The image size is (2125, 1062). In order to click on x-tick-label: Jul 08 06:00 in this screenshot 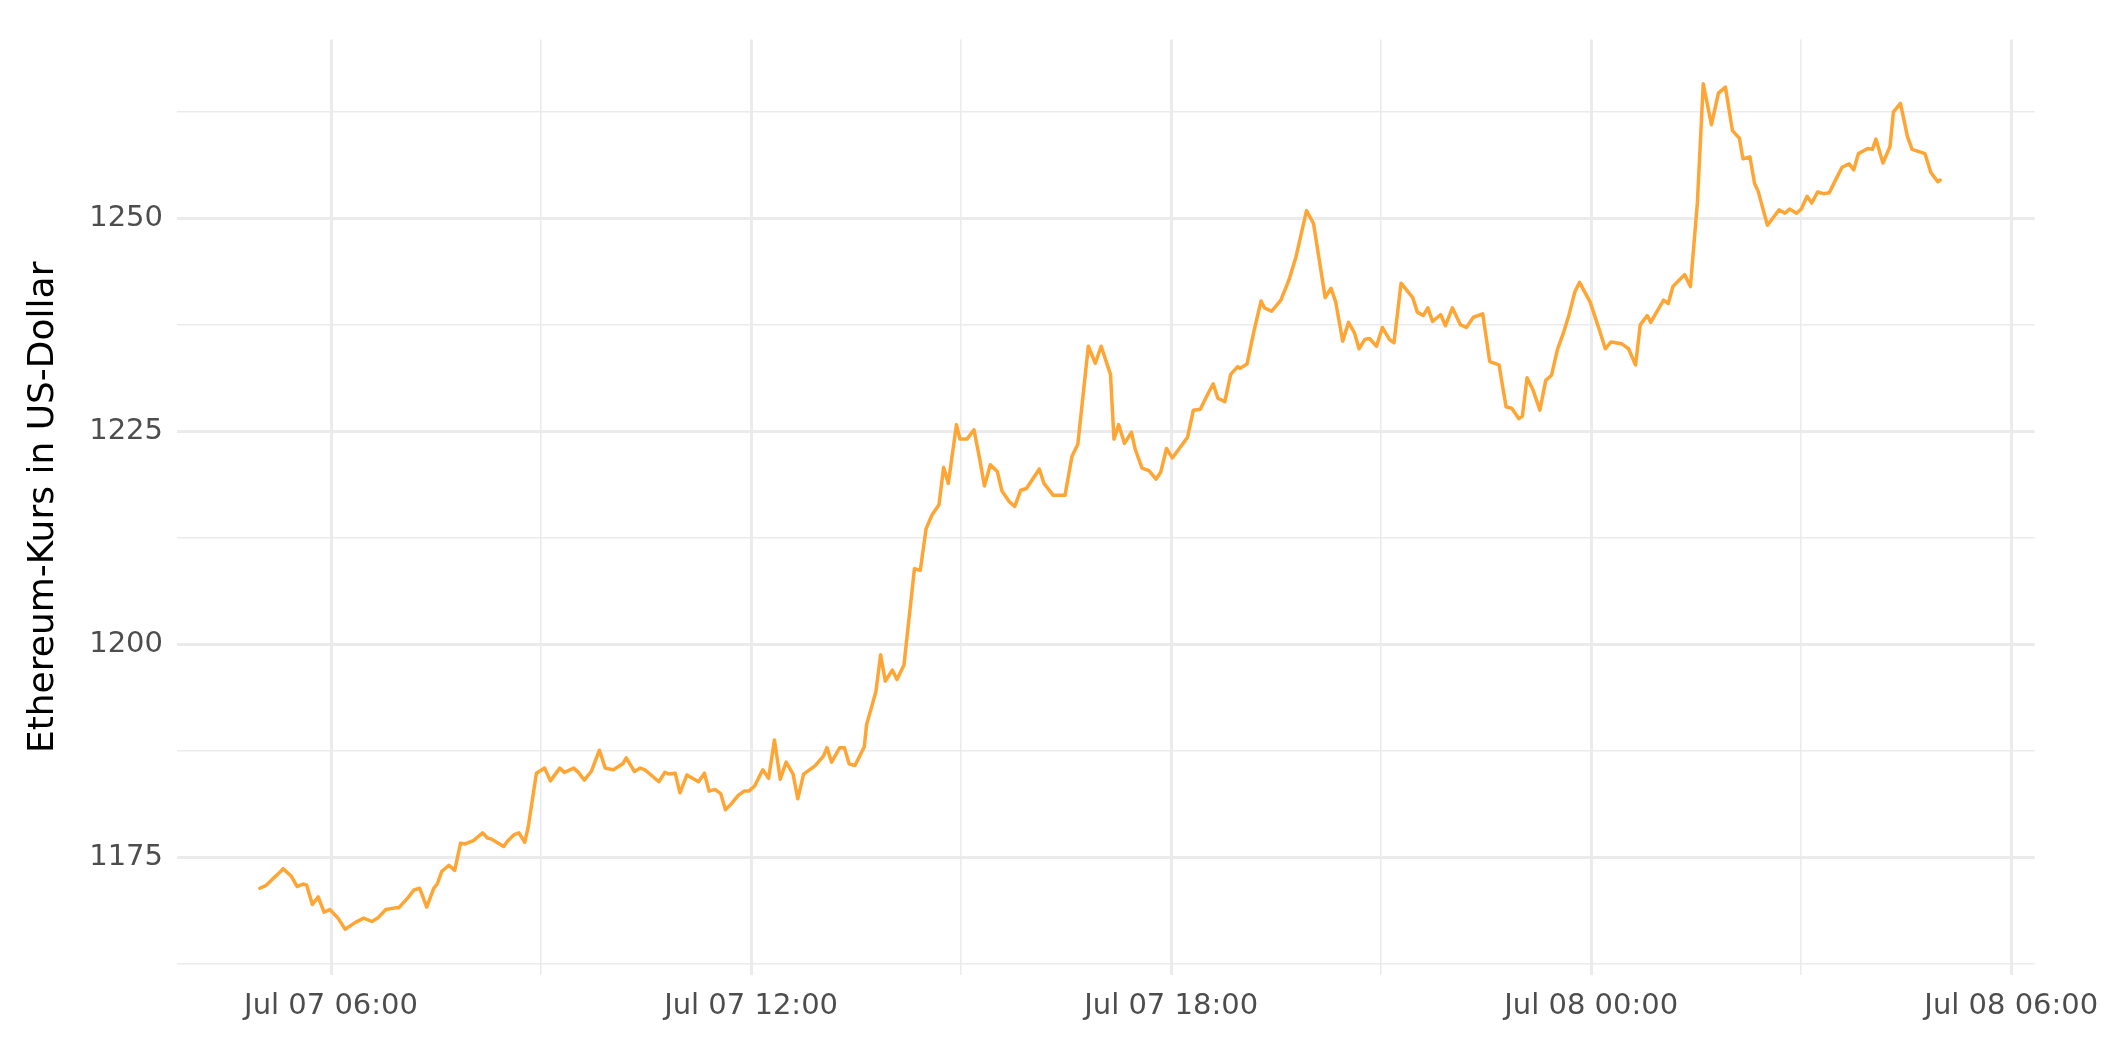, I will do `click(2010, 1004)`.